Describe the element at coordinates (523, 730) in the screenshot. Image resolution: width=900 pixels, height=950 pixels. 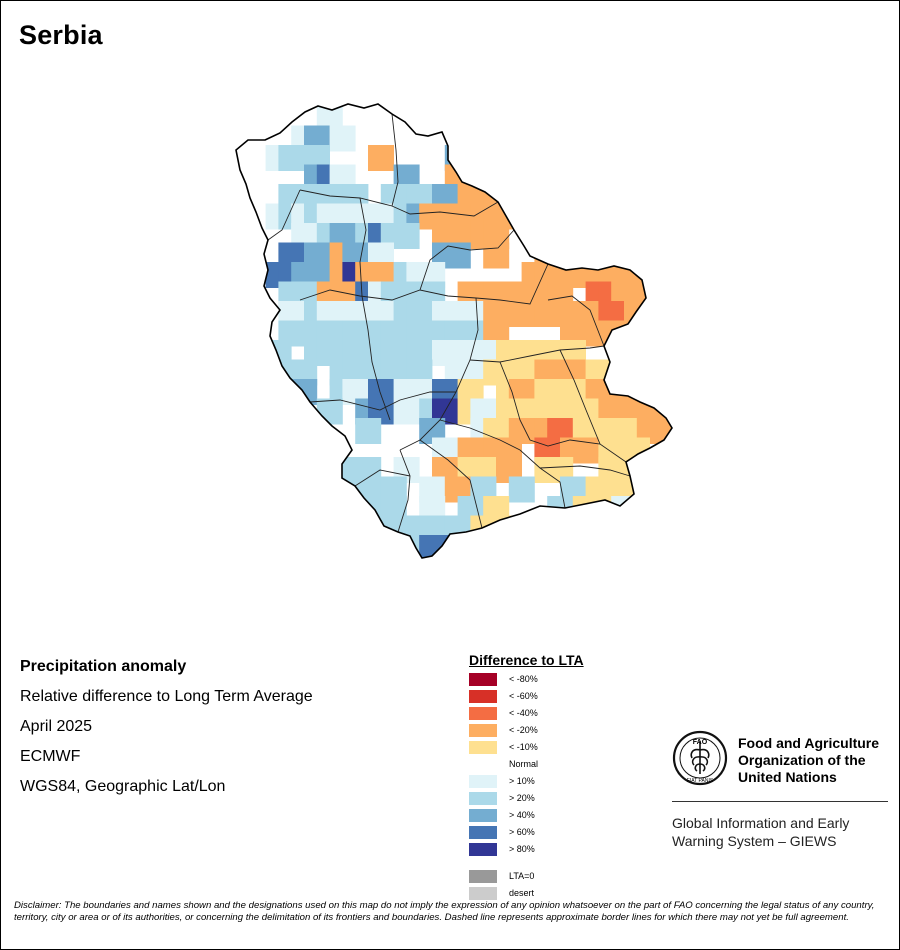
I see `legend-label: < -20%` at that location.